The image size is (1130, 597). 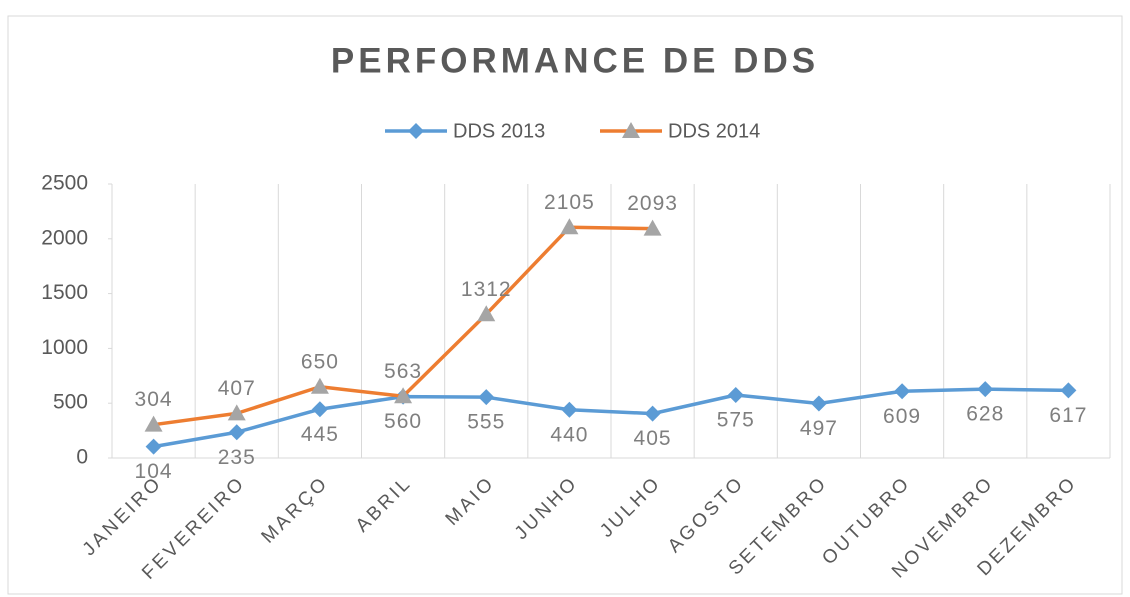 What do you see at coordinates (653, 438) in the screenshot?
I see `data-label: 405` at bounding box center [653, 438].